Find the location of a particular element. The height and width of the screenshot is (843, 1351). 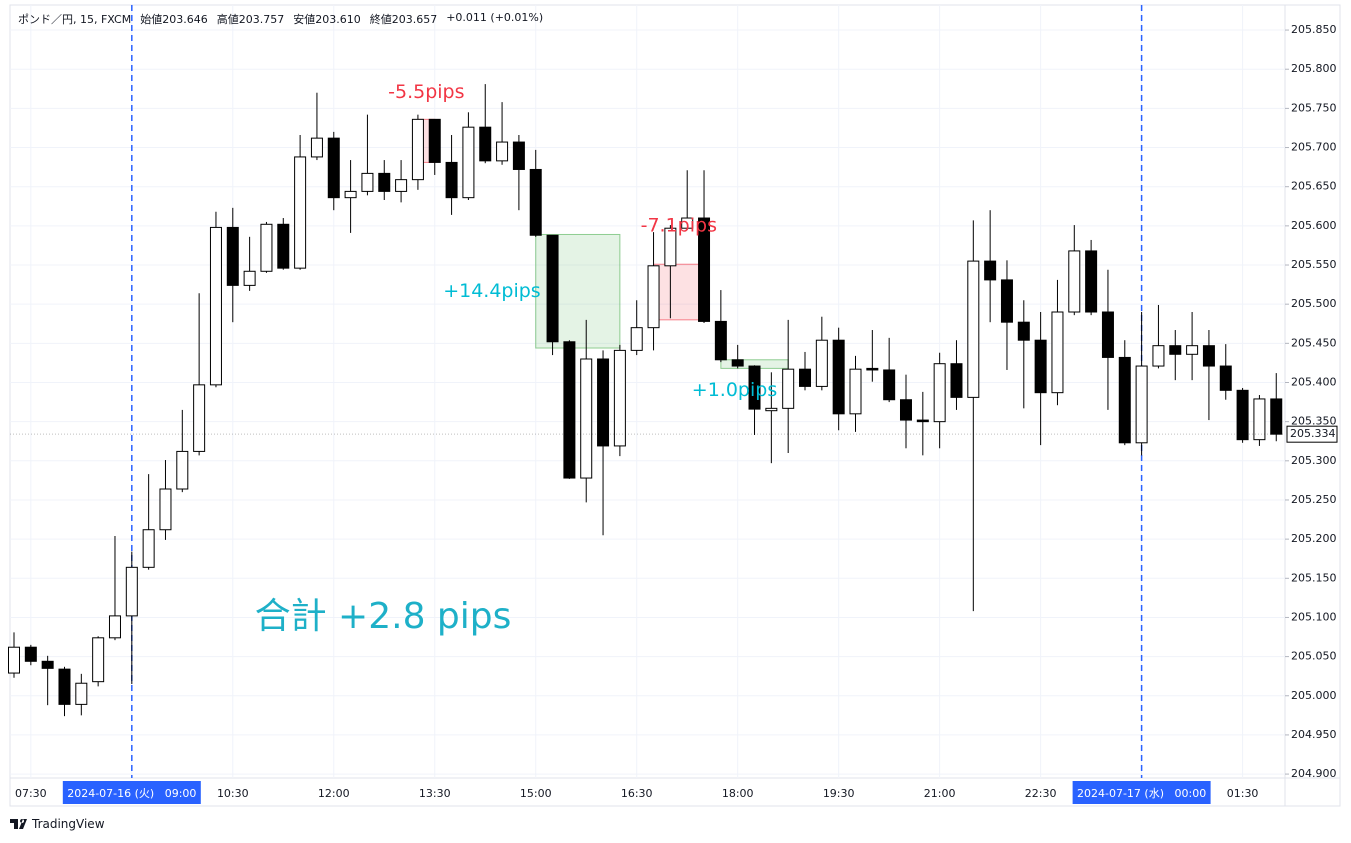

x-tick-label: 2024-07-16 (火) 09:00 is located at coordinates (131, 793).